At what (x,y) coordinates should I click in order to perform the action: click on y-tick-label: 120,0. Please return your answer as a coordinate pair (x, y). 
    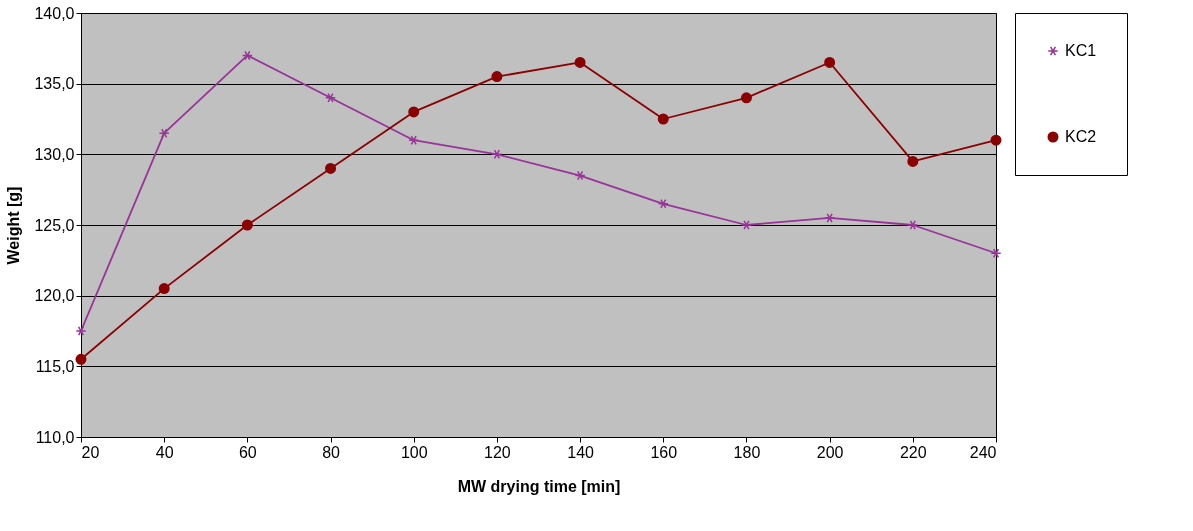
    Looking at the image, I should click on (54, 296).